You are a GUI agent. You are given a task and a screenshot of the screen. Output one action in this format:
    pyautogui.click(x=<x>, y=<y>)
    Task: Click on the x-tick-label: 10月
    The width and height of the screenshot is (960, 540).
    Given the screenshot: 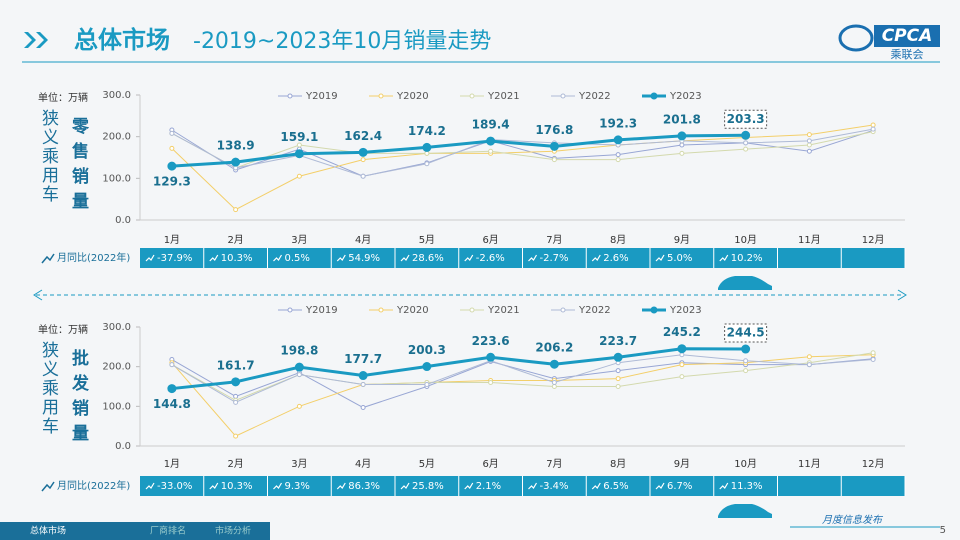 What is the action you would take?
    pyautogui.click(x=745, y=464)
    